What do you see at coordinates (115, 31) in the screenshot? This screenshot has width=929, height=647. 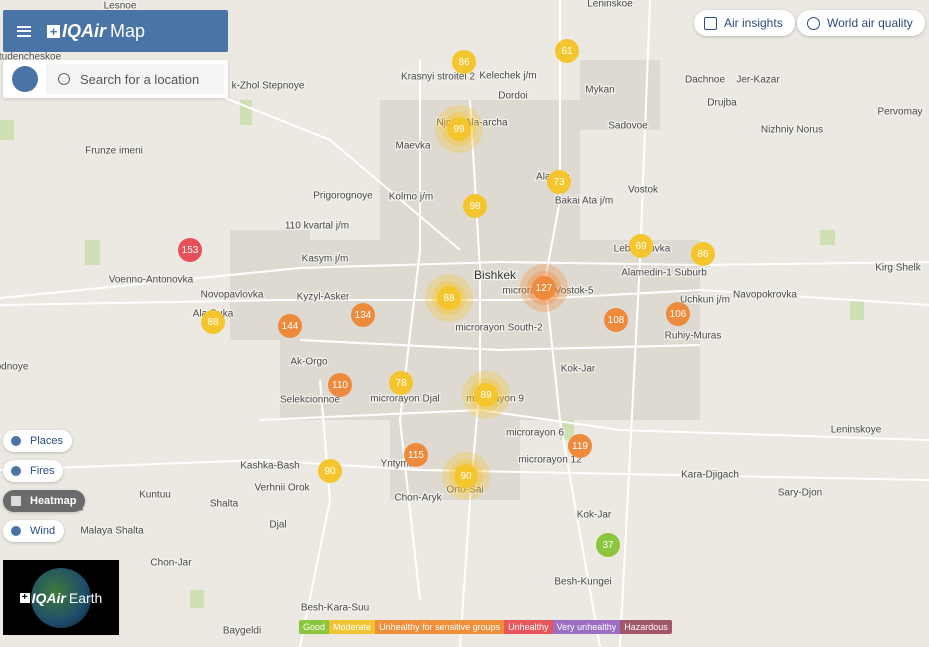 I see `header: + IQAir Map` at bounding box center [115, 31].